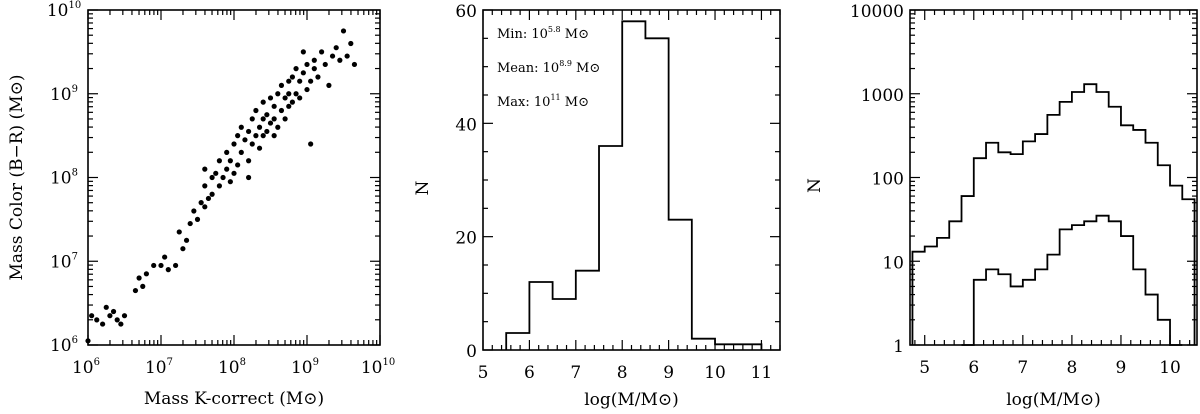  Describe the element at coordinates (316, 362) in the screenshot. I see `x-tick-label-exp: 9` at that location.